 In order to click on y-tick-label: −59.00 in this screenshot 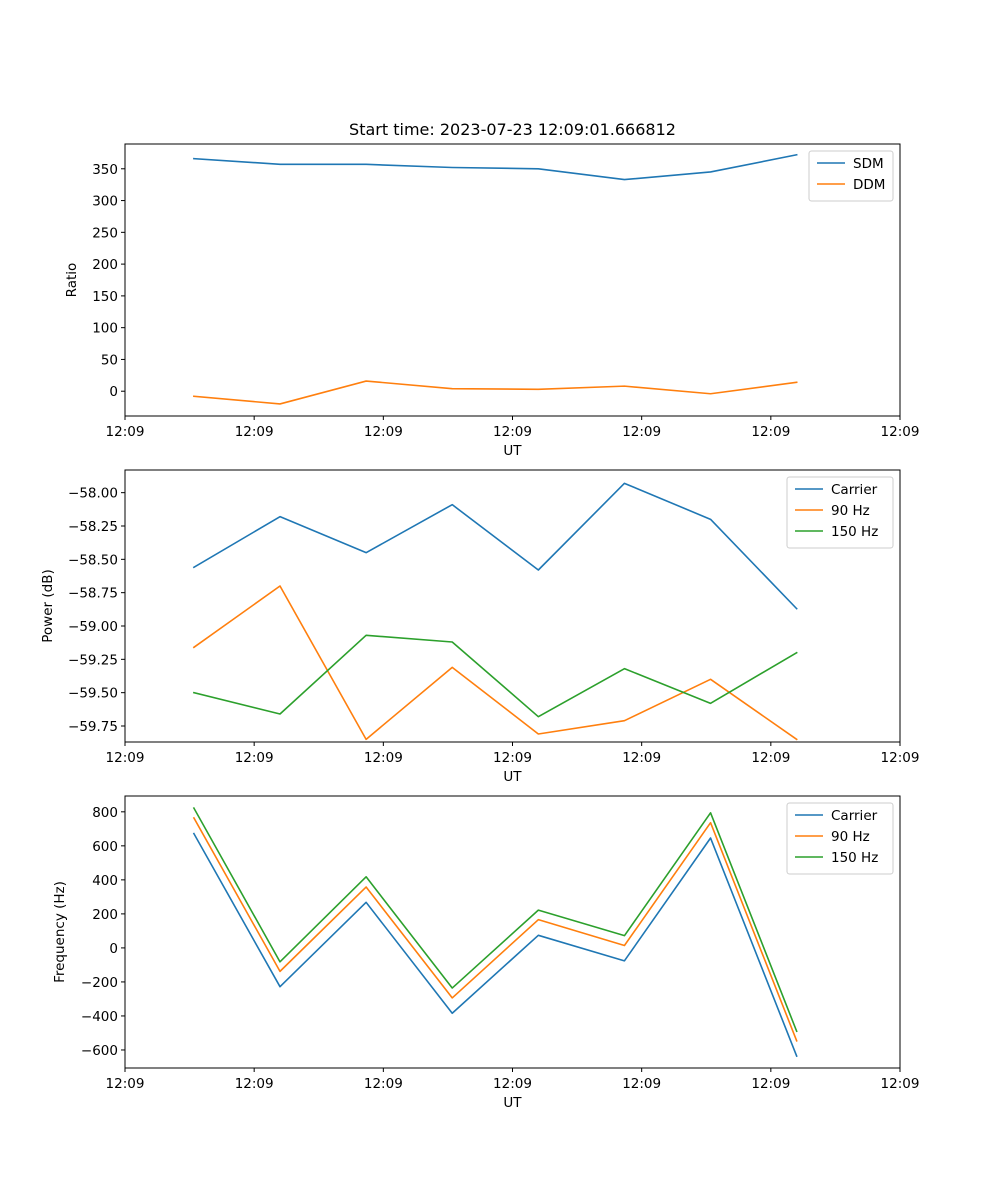, I will do `click(93, 627)`.